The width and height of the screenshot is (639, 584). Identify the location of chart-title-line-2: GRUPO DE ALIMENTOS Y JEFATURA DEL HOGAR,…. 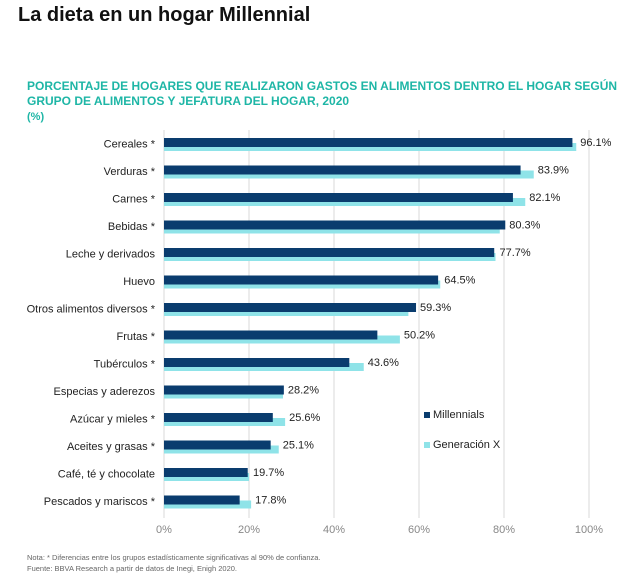
(188, 101).